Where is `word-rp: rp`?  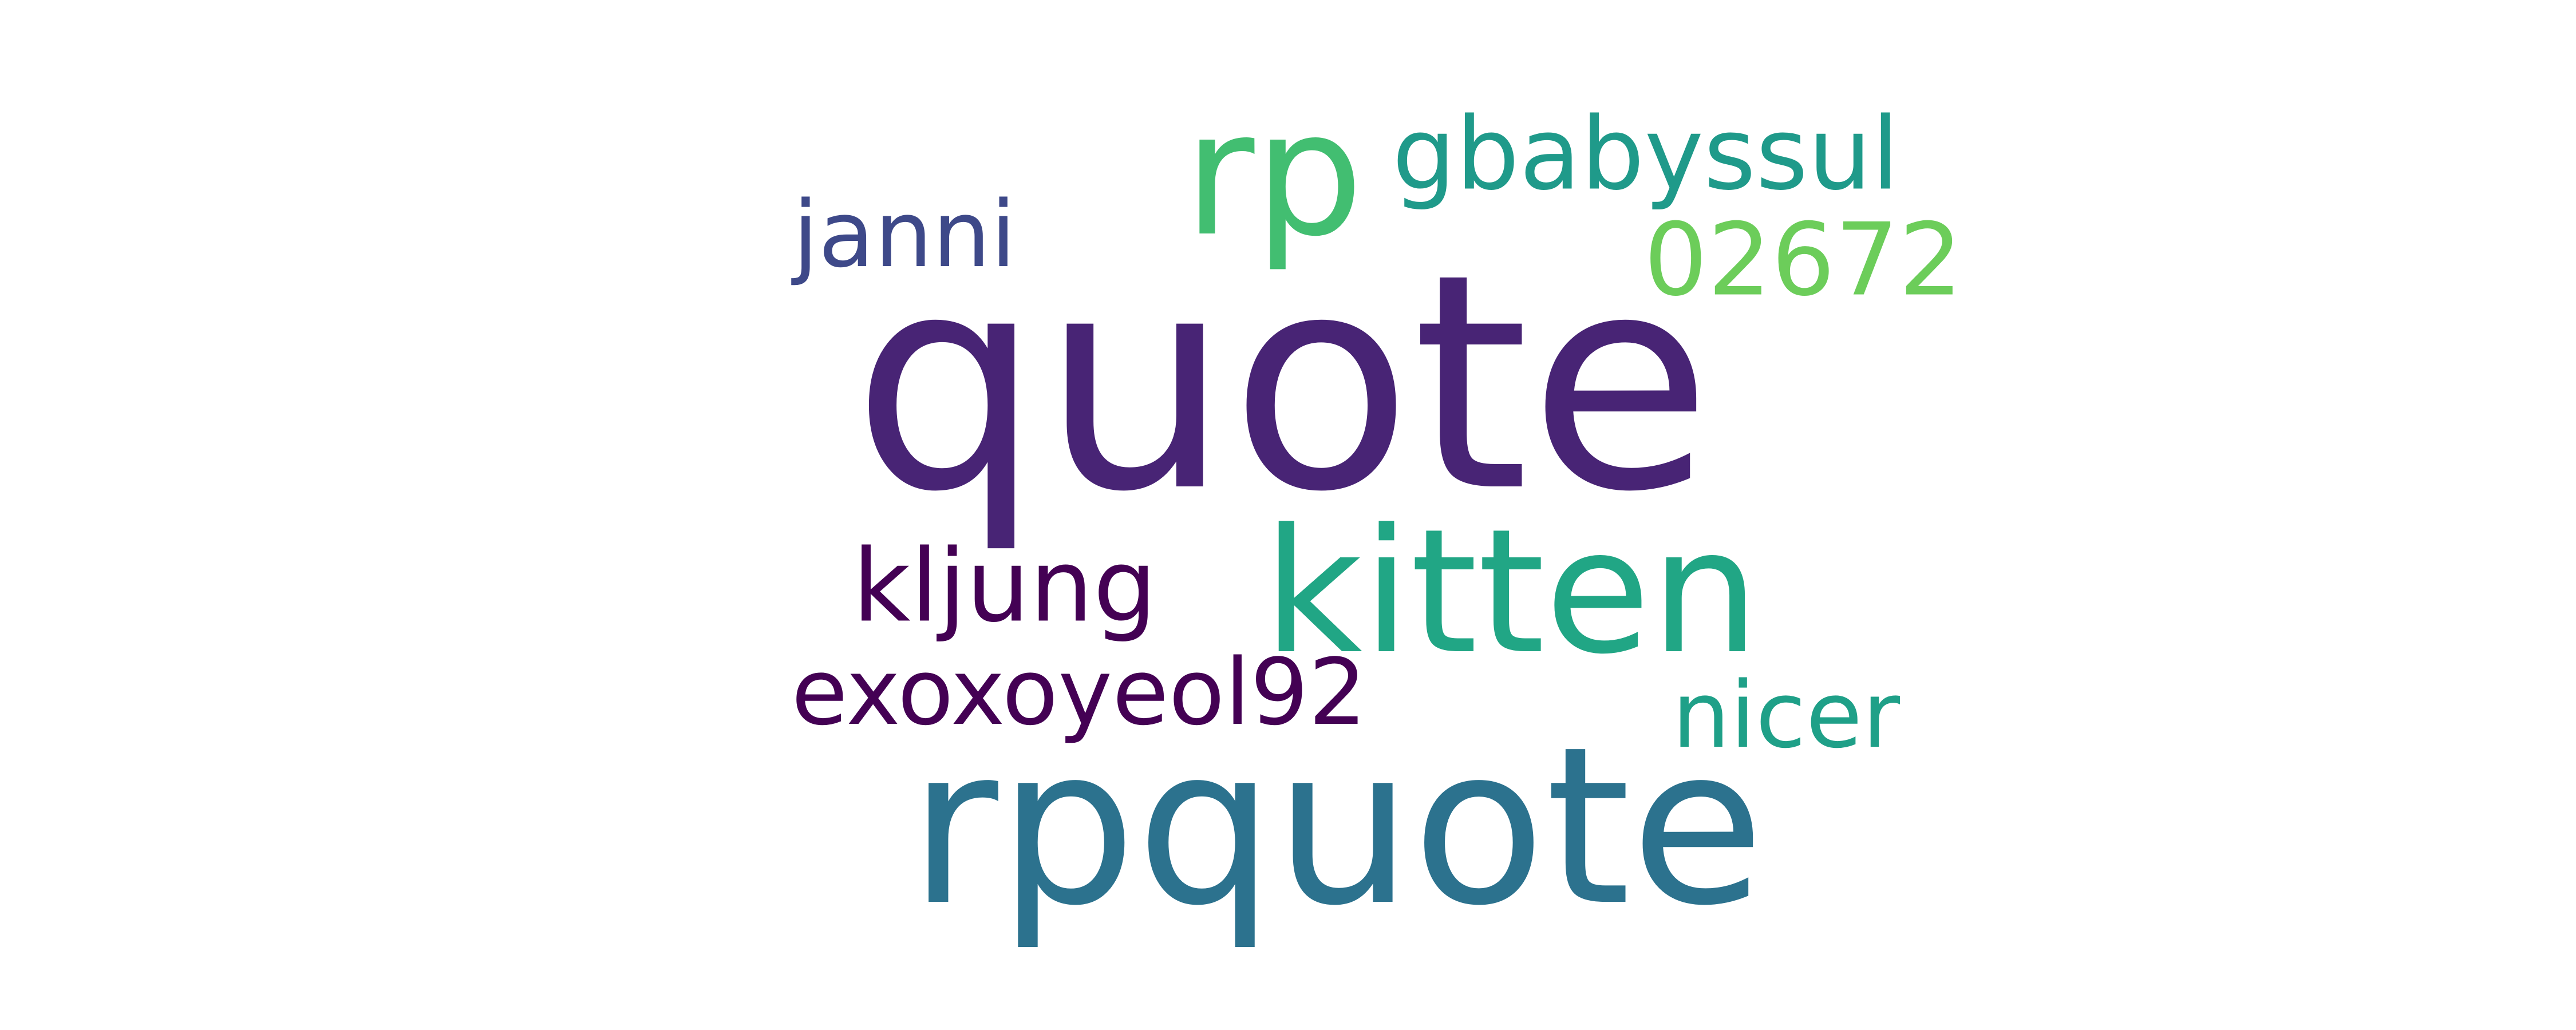 word-rp: rp is located at coordinates (1274, 174).